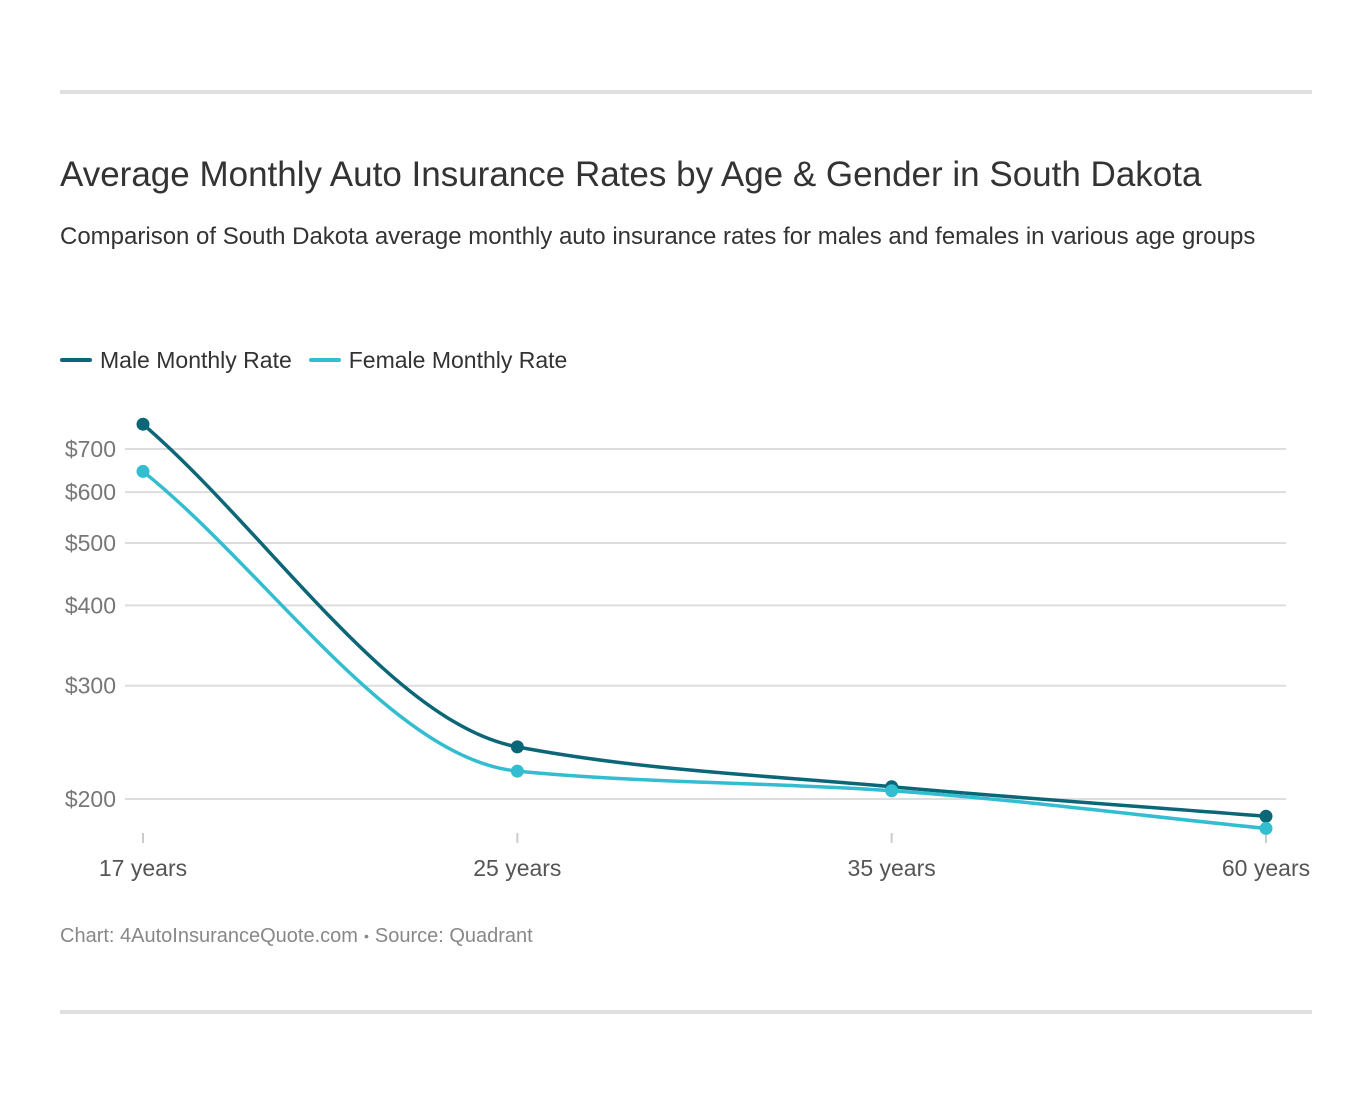 This screenshot has height=1104, width=1372. I want to click on x-tick-label: 60 years, so click(1266, 868).